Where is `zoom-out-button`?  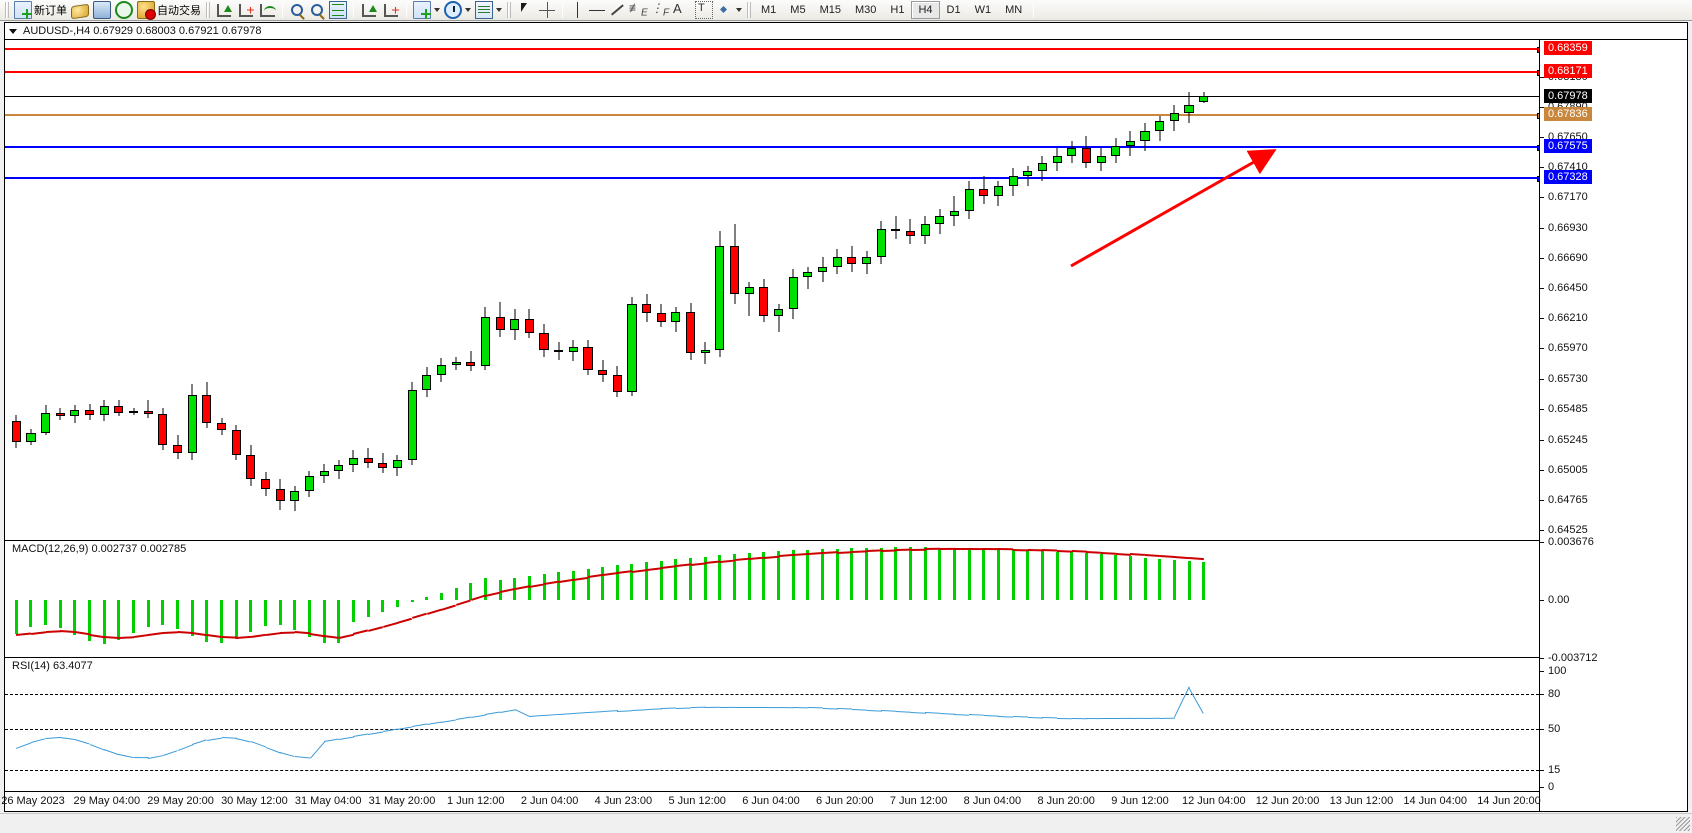 zoom-out-button is located at coordinates (317, 10).